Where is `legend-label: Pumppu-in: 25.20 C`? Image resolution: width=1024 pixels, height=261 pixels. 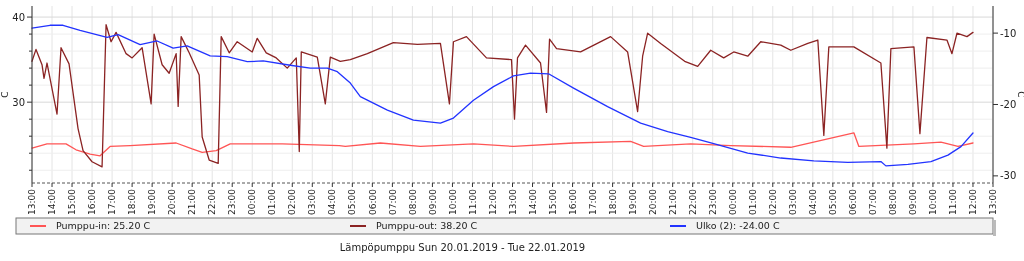
legend-label: Pumppu-in: 25.20 C is located at coordinates (103, 226).